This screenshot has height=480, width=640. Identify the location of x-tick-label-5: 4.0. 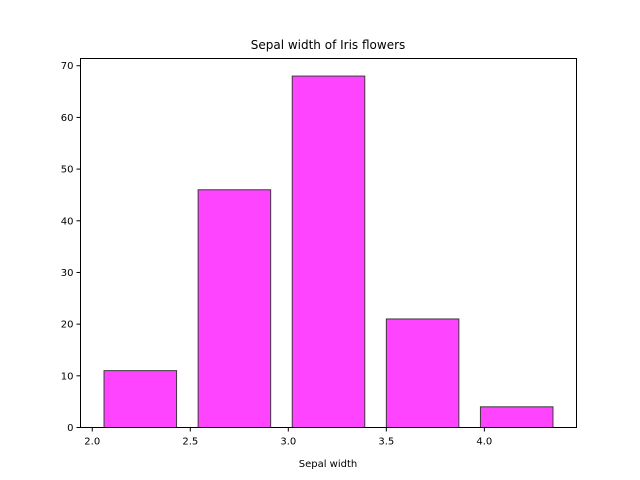
(484, 442).